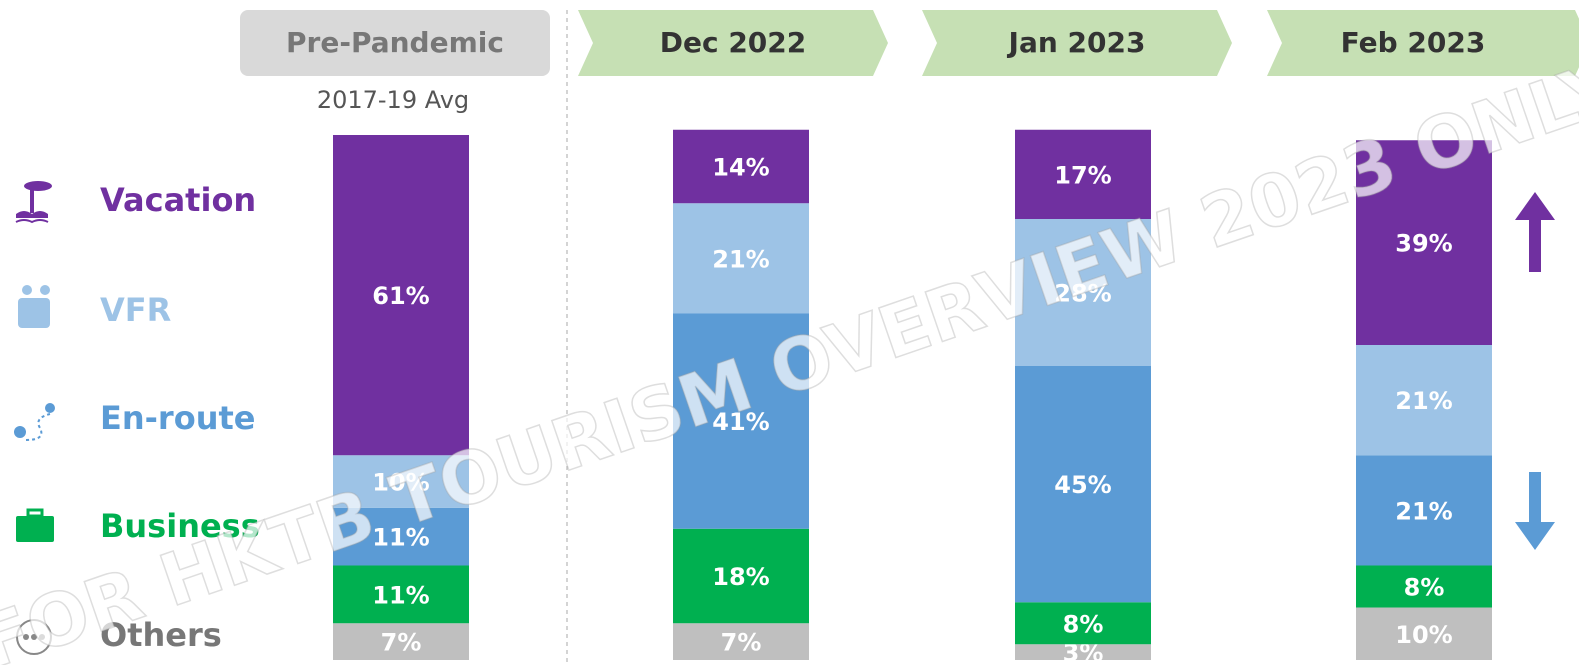 The width and height of the screenshot is (1579, 669). I want to click on value-label: 28%, so click(1082, 294).